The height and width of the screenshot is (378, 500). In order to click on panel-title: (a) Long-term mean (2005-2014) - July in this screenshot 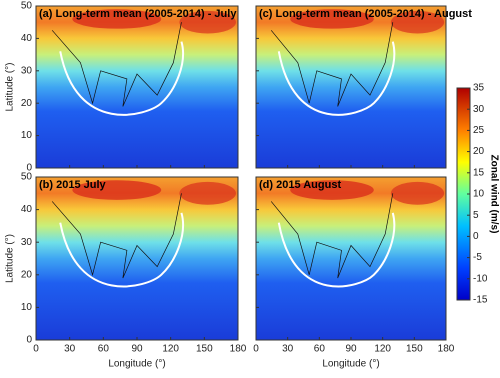, I will do `click(138, 14)`.